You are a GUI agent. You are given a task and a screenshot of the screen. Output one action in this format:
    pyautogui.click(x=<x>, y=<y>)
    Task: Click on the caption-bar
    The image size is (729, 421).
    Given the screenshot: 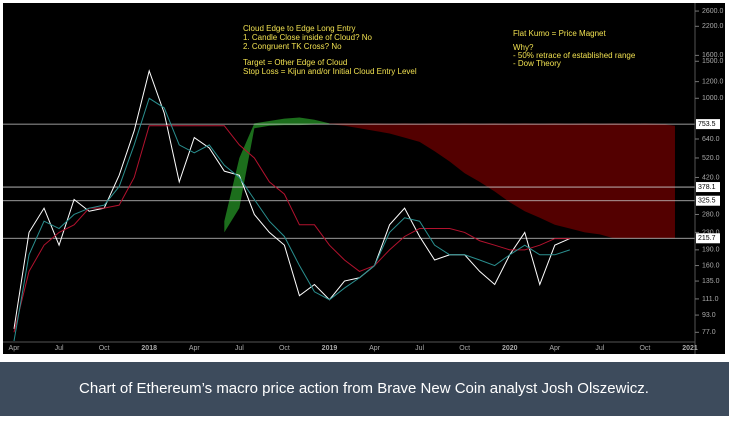 What is the action you would take?
    pyautogui.click(x=364, y=389)
    